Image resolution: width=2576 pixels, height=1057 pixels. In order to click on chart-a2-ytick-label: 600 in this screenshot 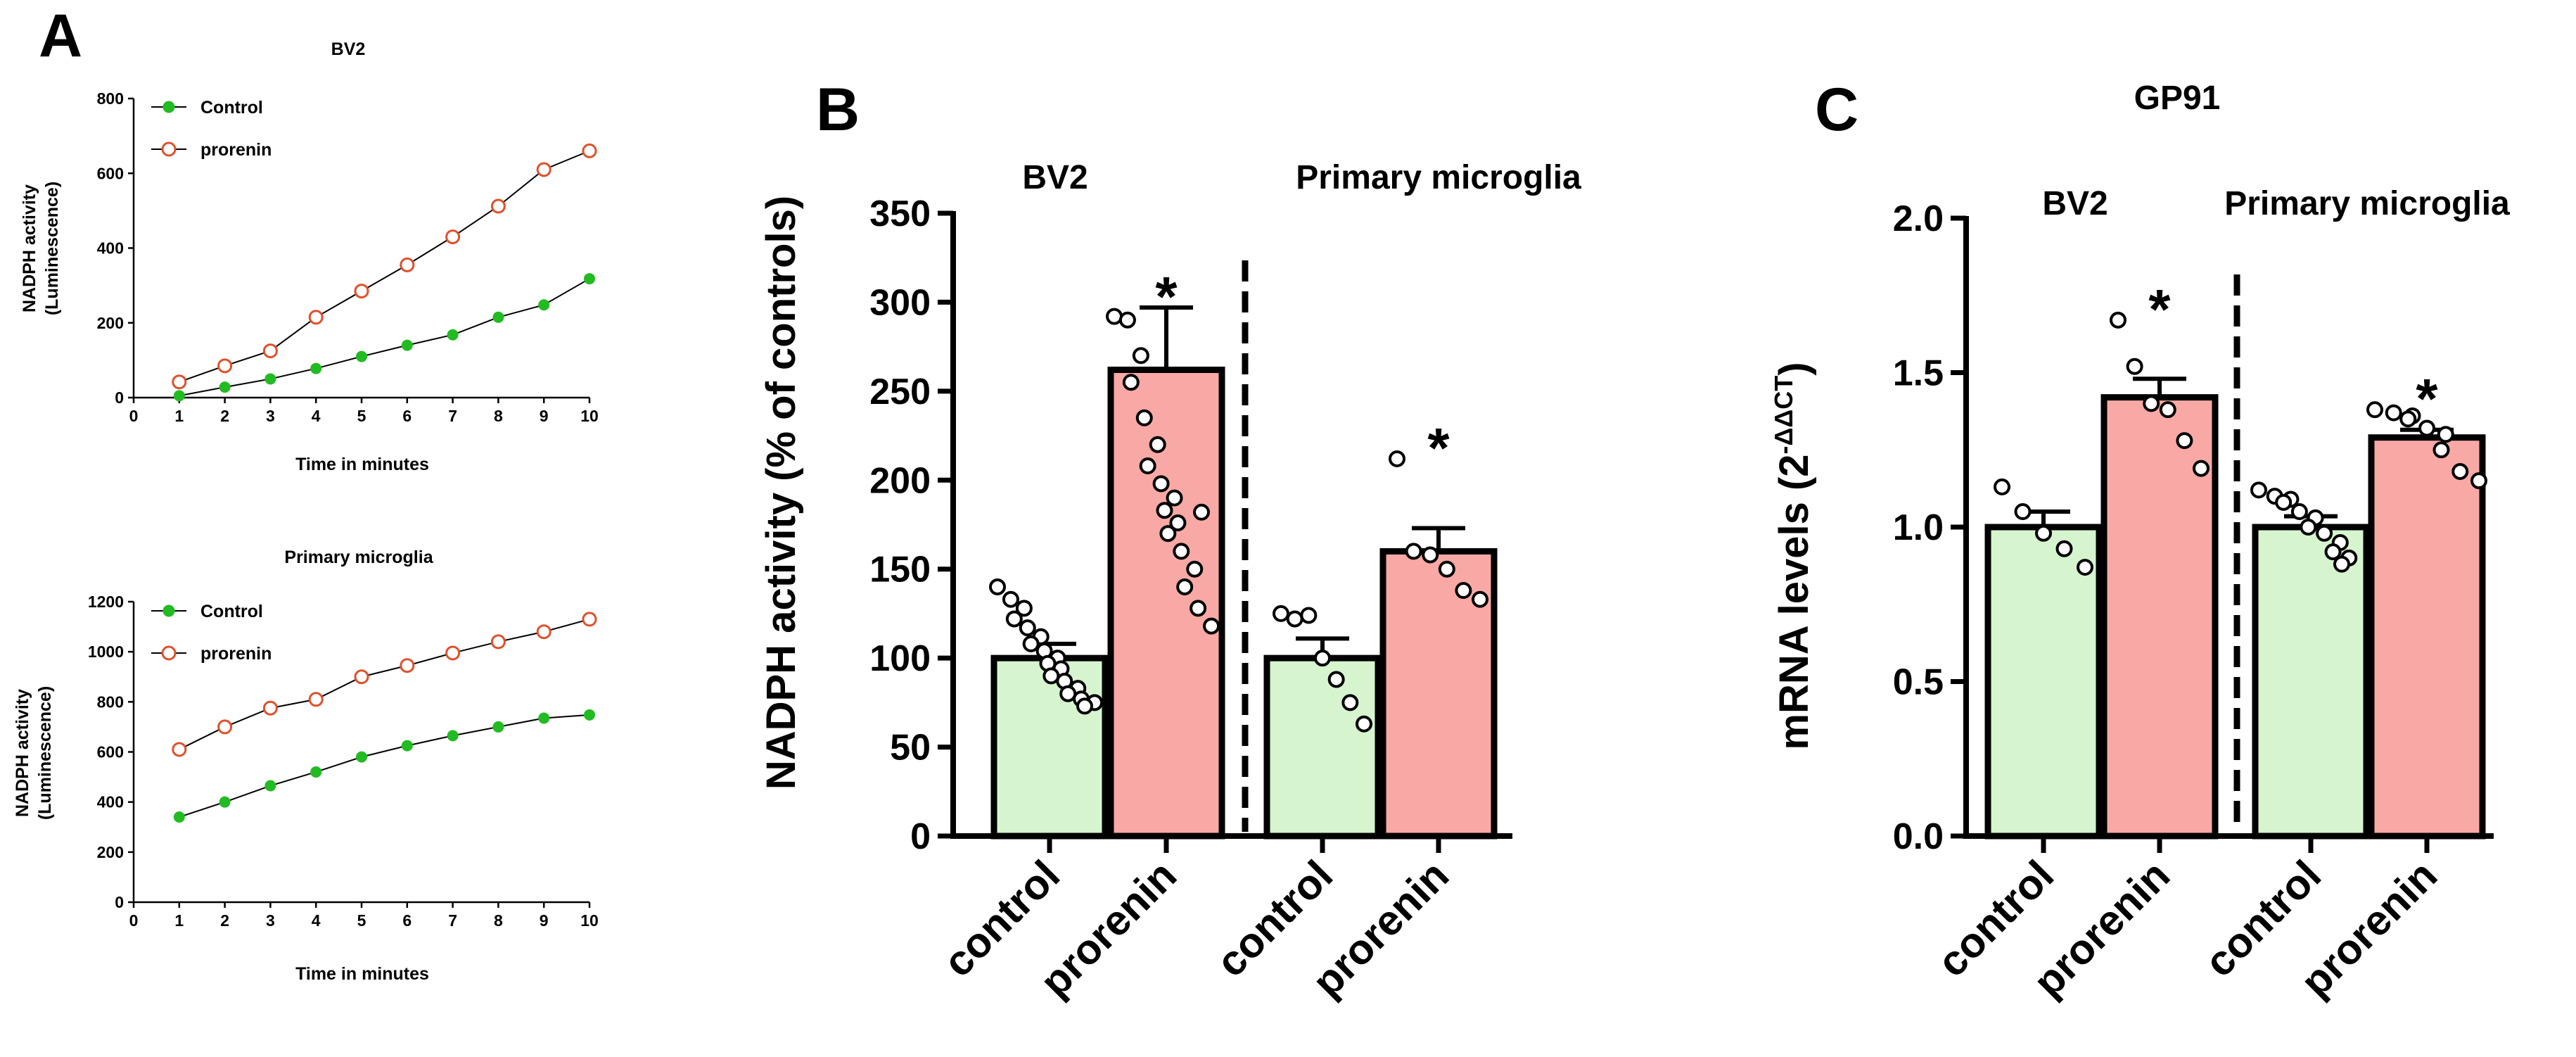, I will do `click(110, 752)`.